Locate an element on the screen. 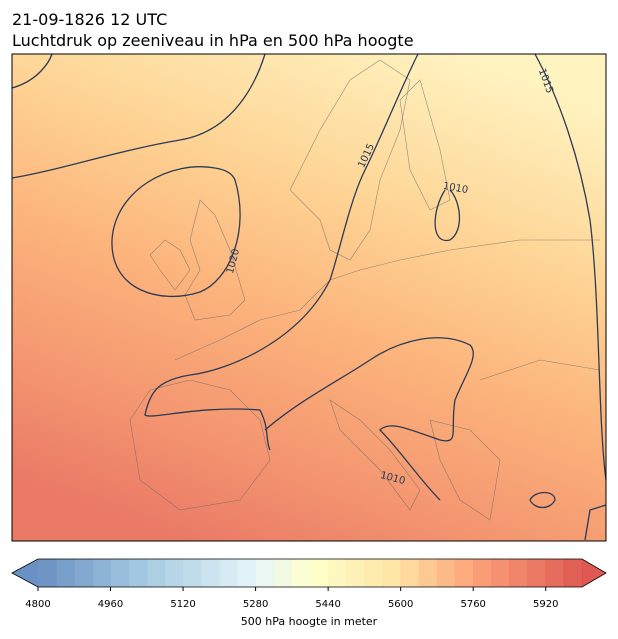  colorbar: 4800 4960 5120 5280 5440 5600 5760 5920 is located at coordinates (309, 584).